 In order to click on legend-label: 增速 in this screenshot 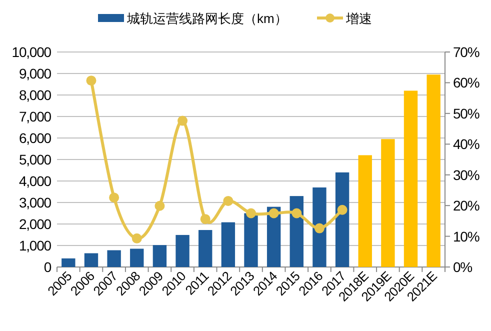, I will do `click(358, 18)`.